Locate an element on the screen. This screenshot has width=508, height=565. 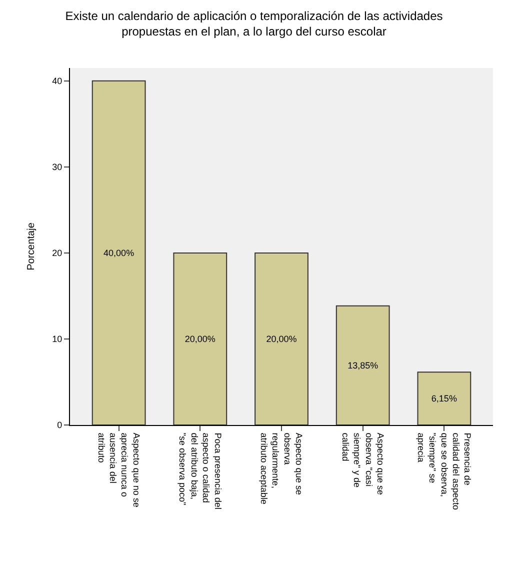
x-tick-label: Presencia de calidad del aspecto que se observa, "siempre" se aprecia is located at coordinates (444, 471).